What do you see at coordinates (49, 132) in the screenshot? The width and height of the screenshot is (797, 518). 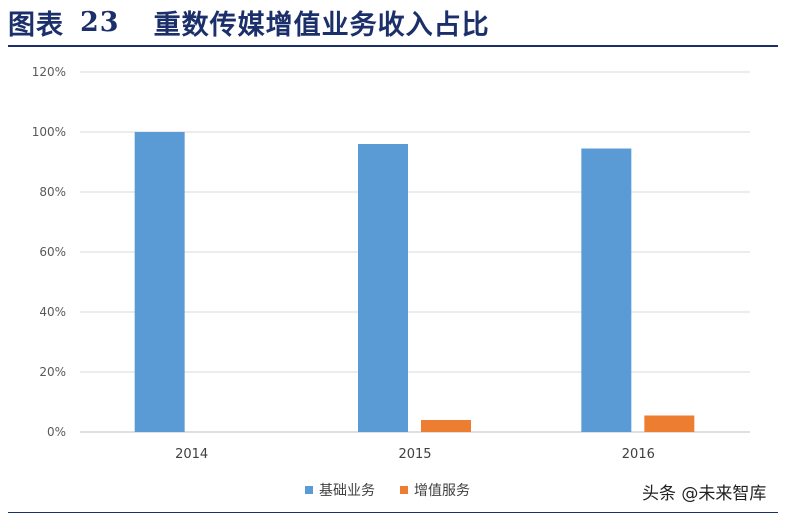 I see `y-tick-label: 100%` at bounding box center [49, 132].